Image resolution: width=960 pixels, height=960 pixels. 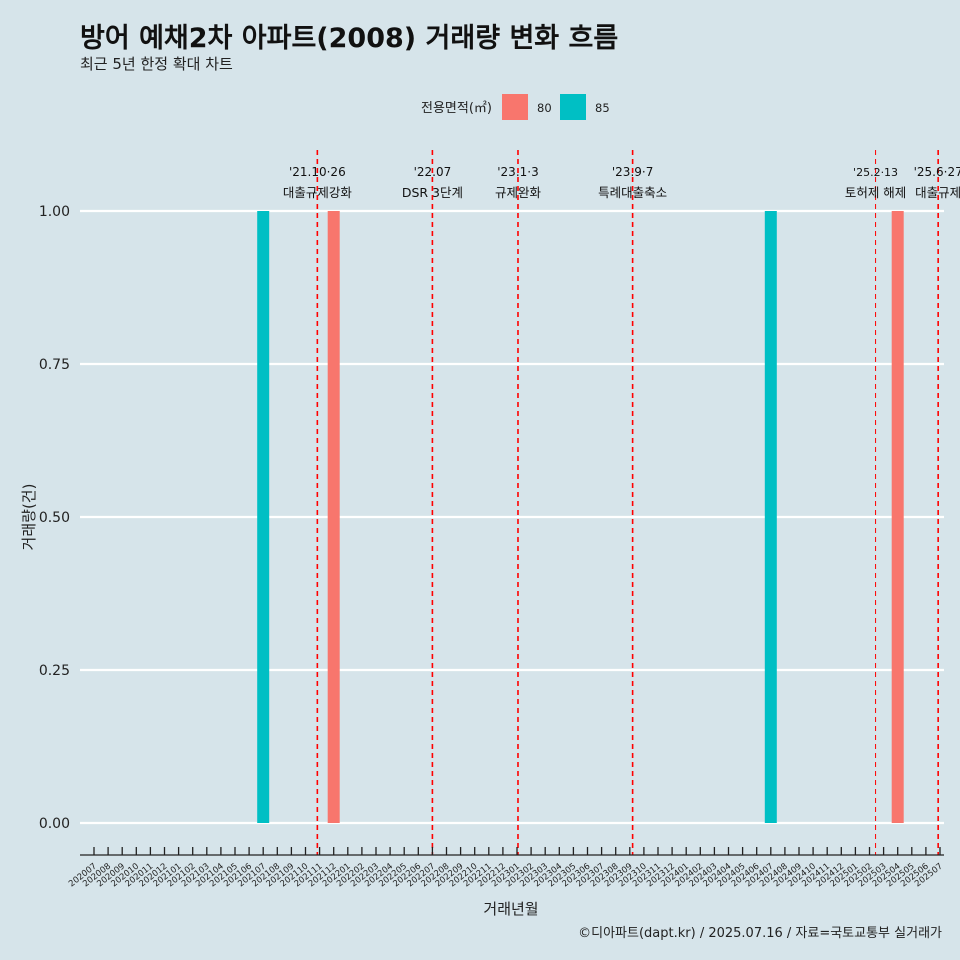 I want to click on legend-title: 전용면적(㎡), so click(x=456, y=108).